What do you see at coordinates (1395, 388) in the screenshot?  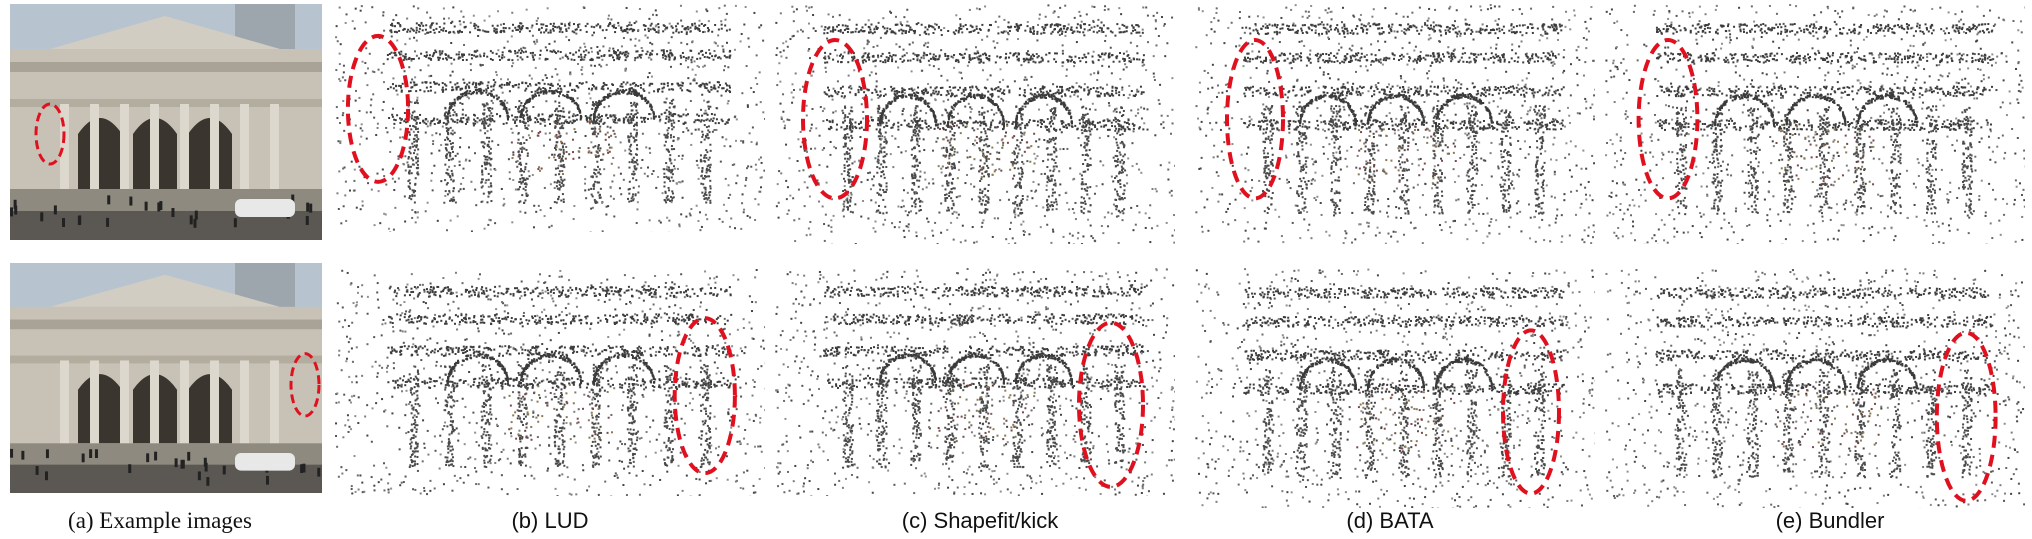 I see `bata-reconstruction-bottom` at bounding box center [1395, 388].